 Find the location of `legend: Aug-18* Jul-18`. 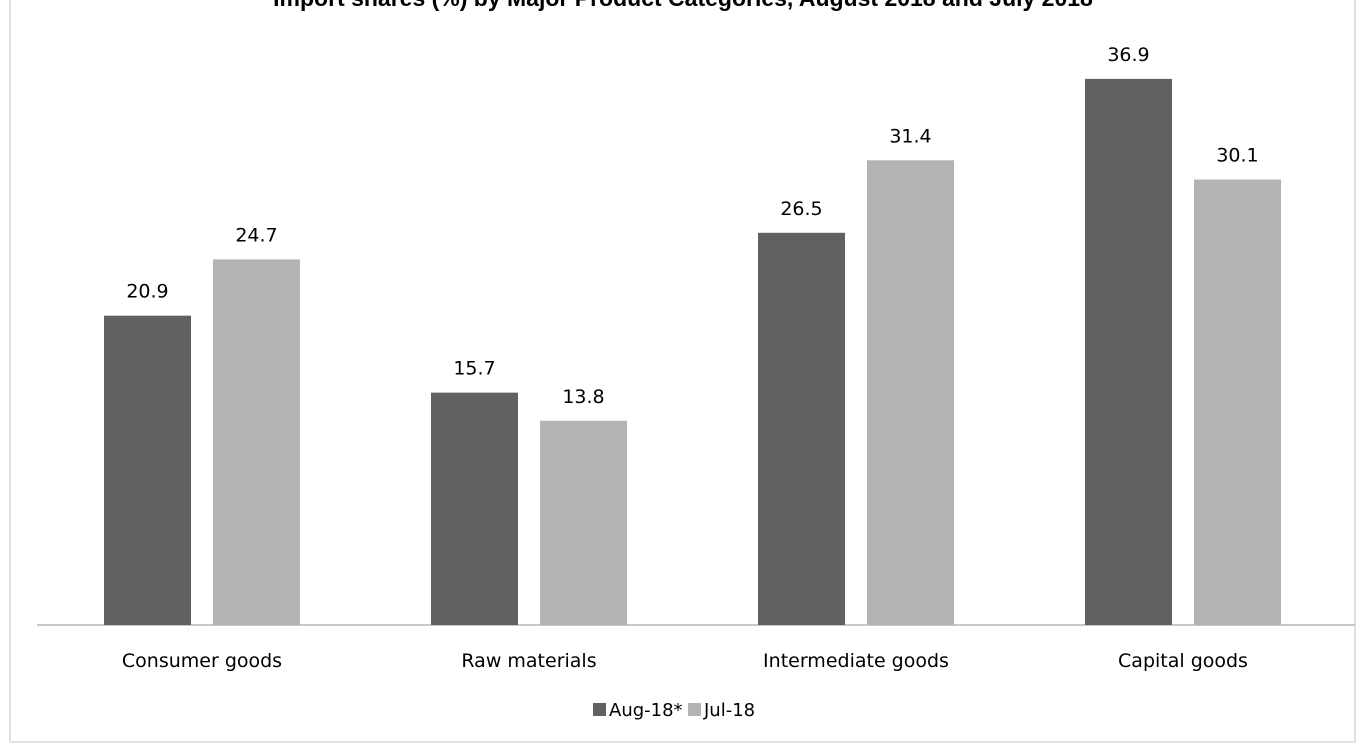

legend: Aug-18* Jul-18 is located at coordinates (674, 710).